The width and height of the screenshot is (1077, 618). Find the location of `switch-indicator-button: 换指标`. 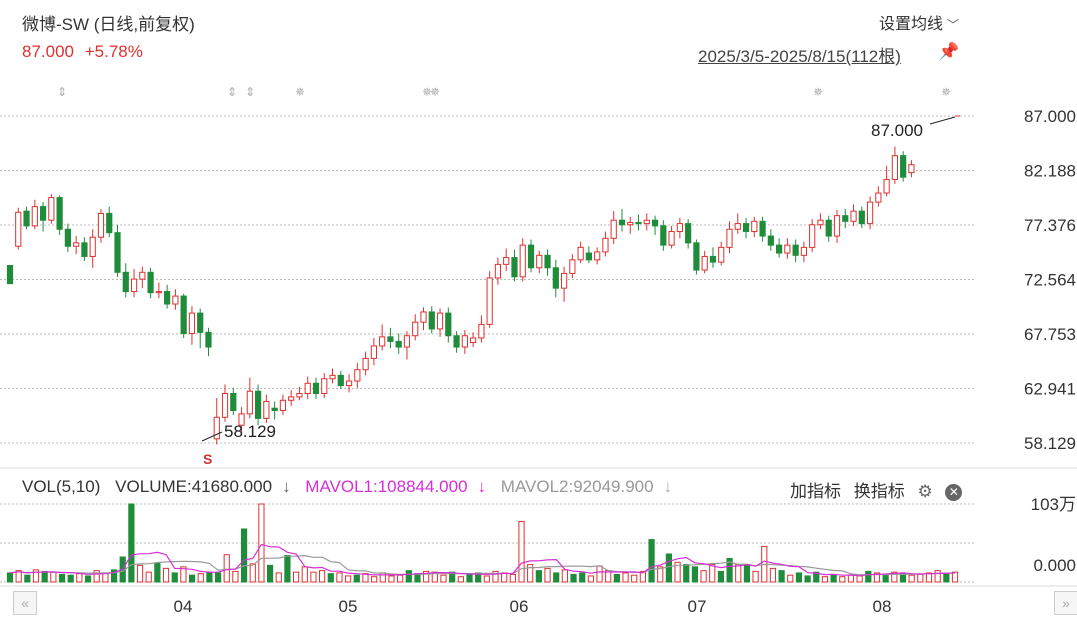

switch-indicator-button: 换指标 is located at coordinates (879, 491).